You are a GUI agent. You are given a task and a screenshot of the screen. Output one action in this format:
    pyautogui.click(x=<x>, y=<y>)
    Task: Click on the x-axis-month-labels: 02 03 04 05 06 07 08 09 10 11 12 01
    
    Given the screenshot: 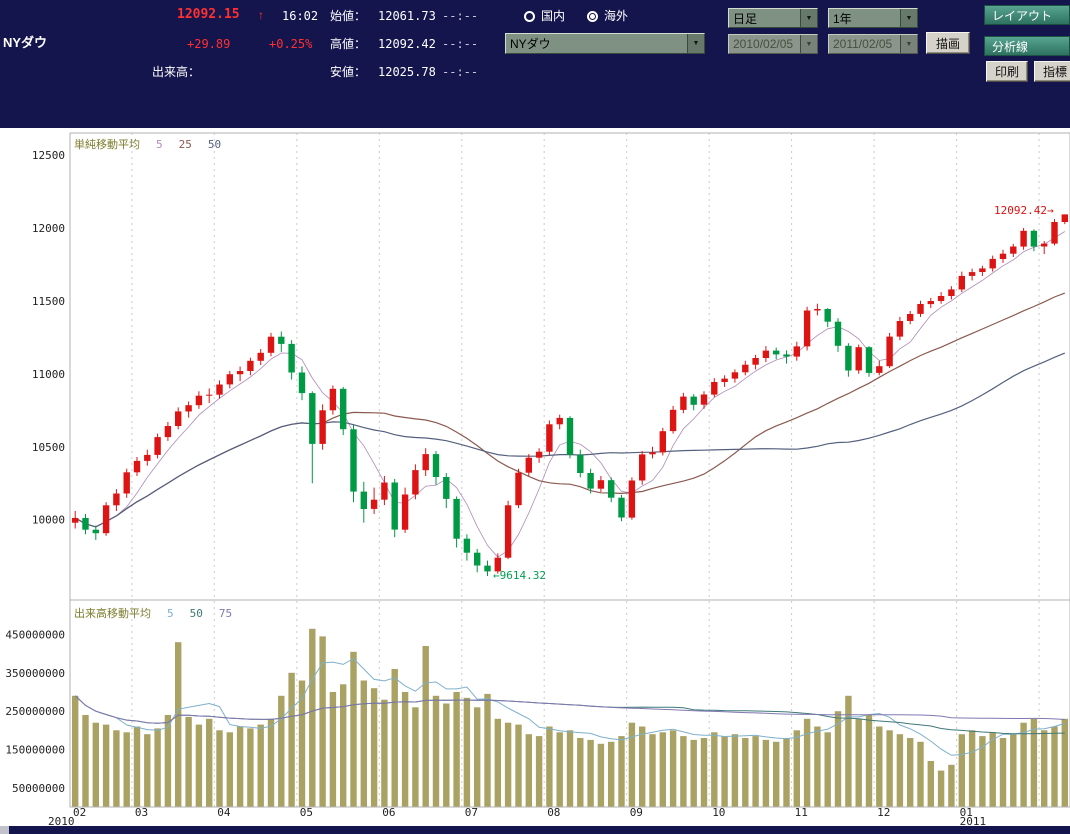 What is the action you would take?
    pyautogui.click(x=523, y=812)
    